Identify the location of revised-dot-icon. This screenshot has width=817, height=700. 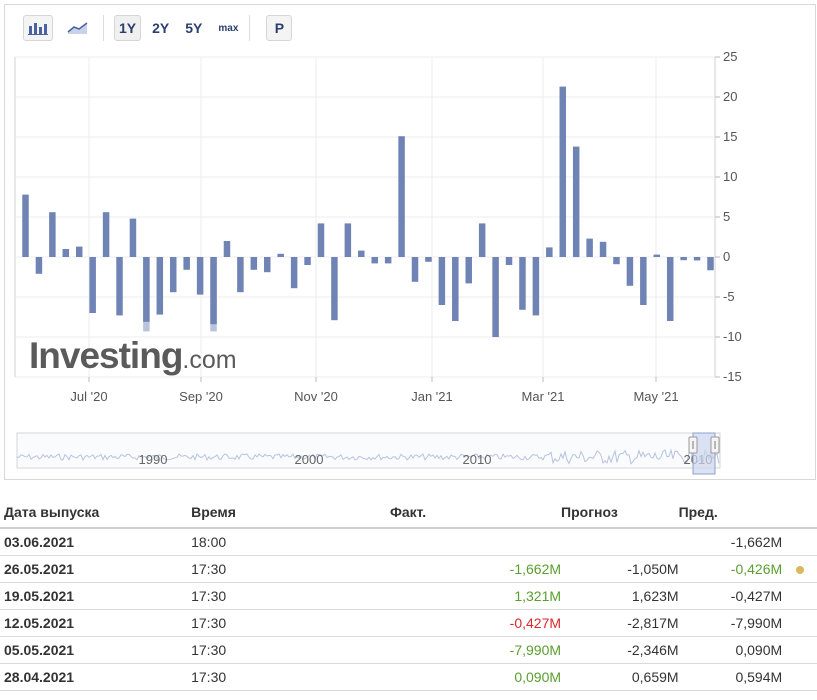
(799, 570).